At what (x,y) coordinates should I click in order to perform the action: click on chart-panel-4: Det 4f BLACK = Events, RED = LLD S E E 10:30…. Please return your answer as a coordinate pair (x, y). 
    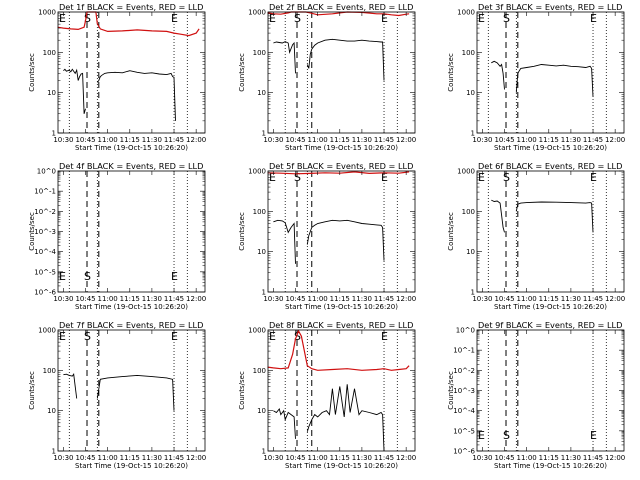
    Looking at the image, I should click on (117, 236).